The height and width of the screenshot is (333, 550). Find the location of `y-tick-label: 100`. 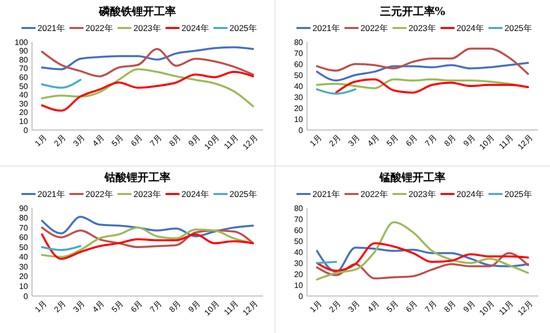

y-tick-label: 100 is located at coordinates (21, 42).